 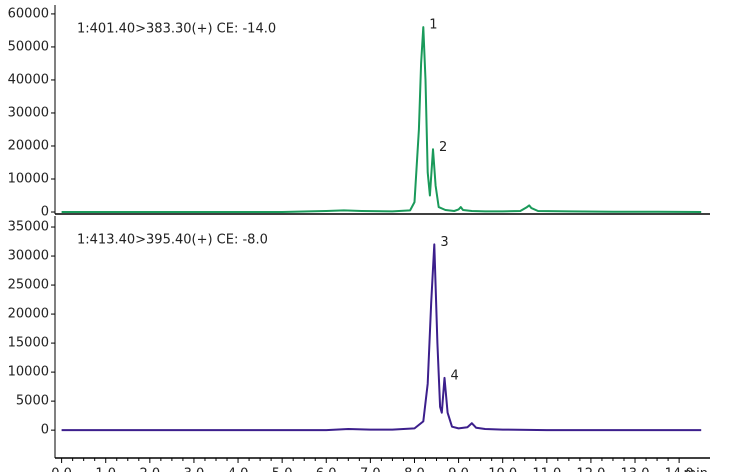 What do you see at coordinates (32, 401) in the screenshot?
I see `y-tick-label: 5000` at bounding box center [32, 401].